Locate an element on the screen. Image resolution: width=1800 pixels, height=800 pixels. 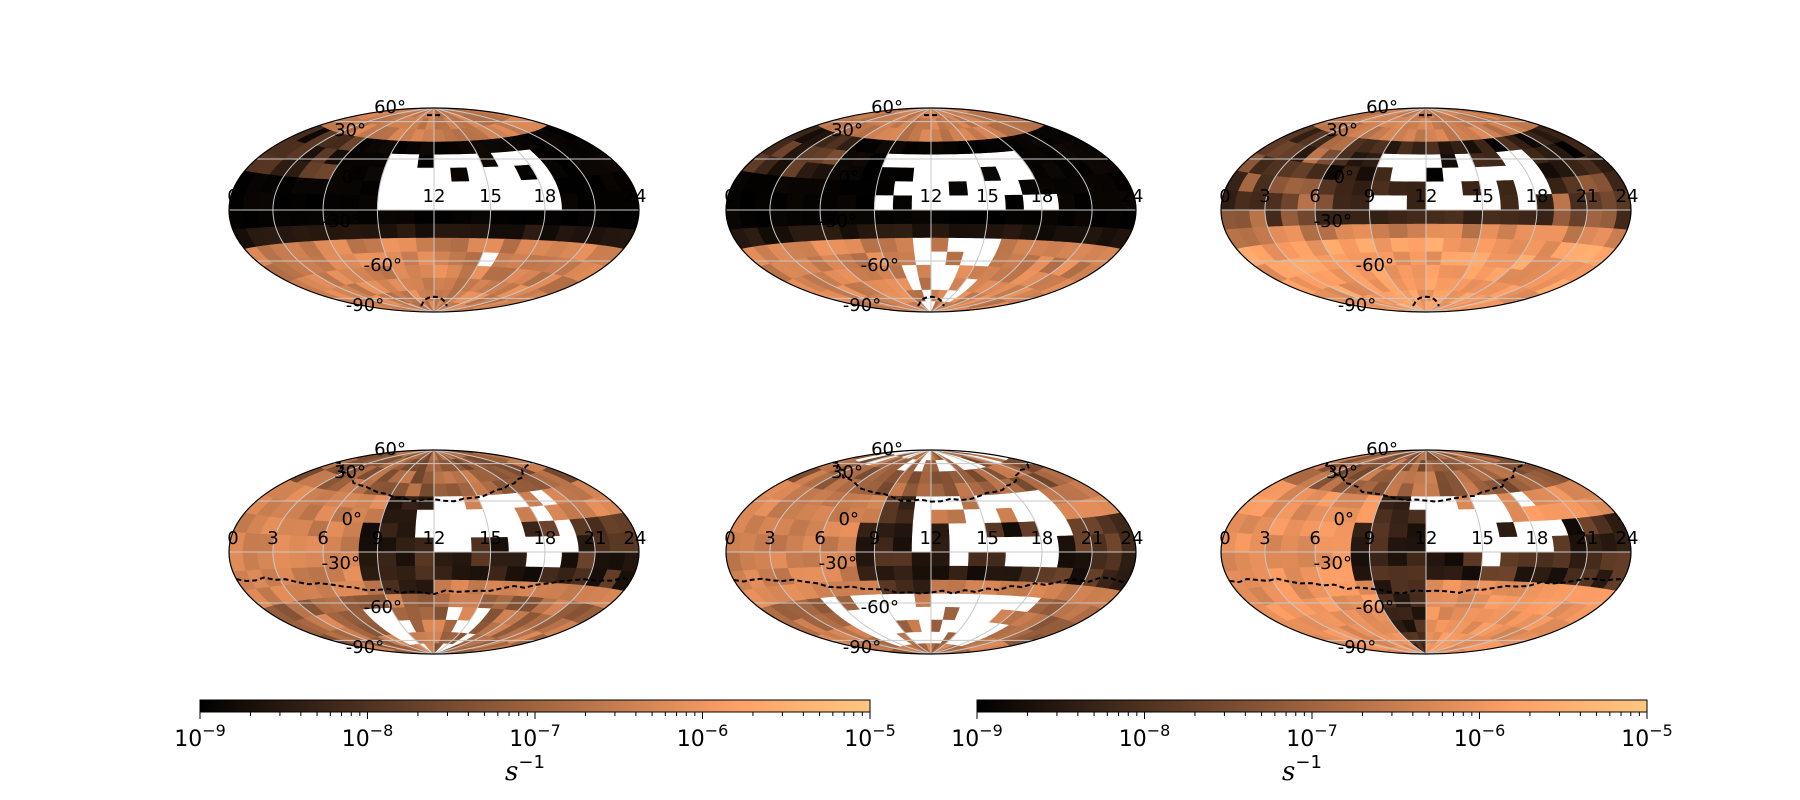
colorbar-unit-label: s−1 is located at coordinates (1302, 769).